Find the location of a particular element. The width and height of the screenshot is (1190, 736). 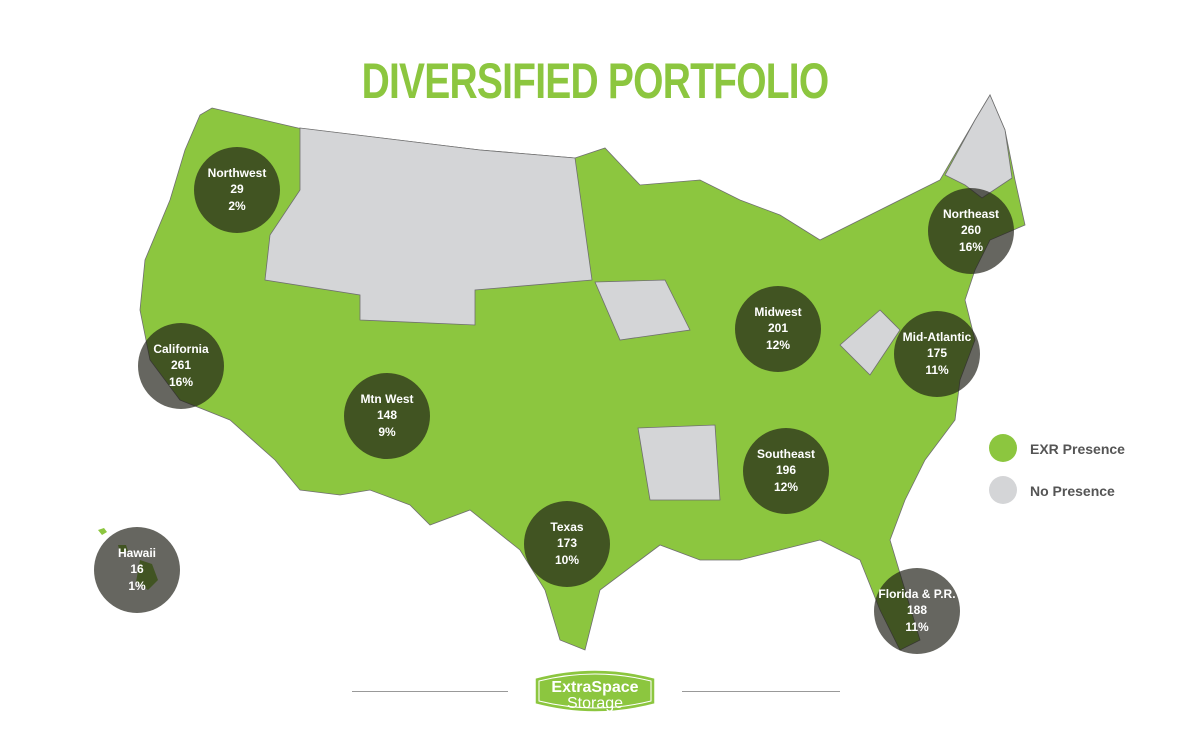

legend-swatch-presence is located at coordinates (1003, 448).